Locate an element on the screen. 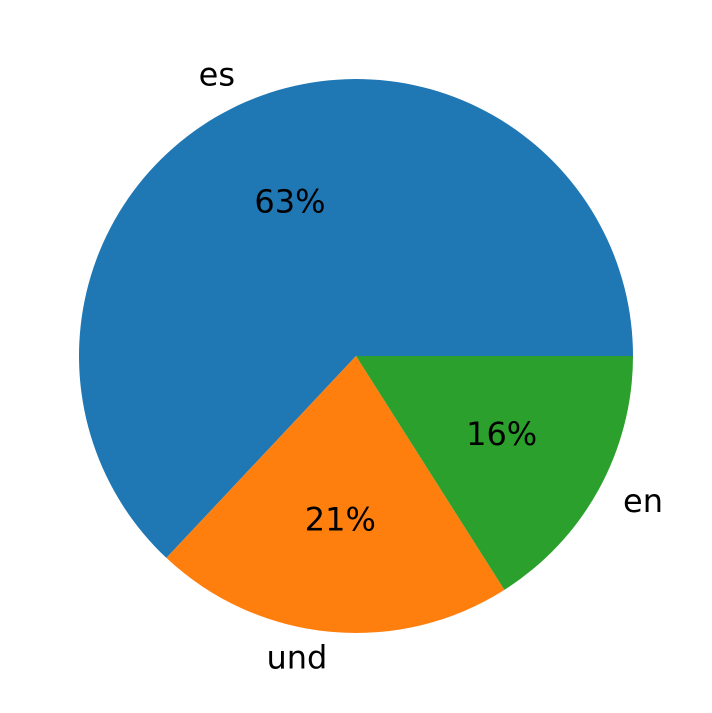  slice-label: en is located at coordinates (643, 501).